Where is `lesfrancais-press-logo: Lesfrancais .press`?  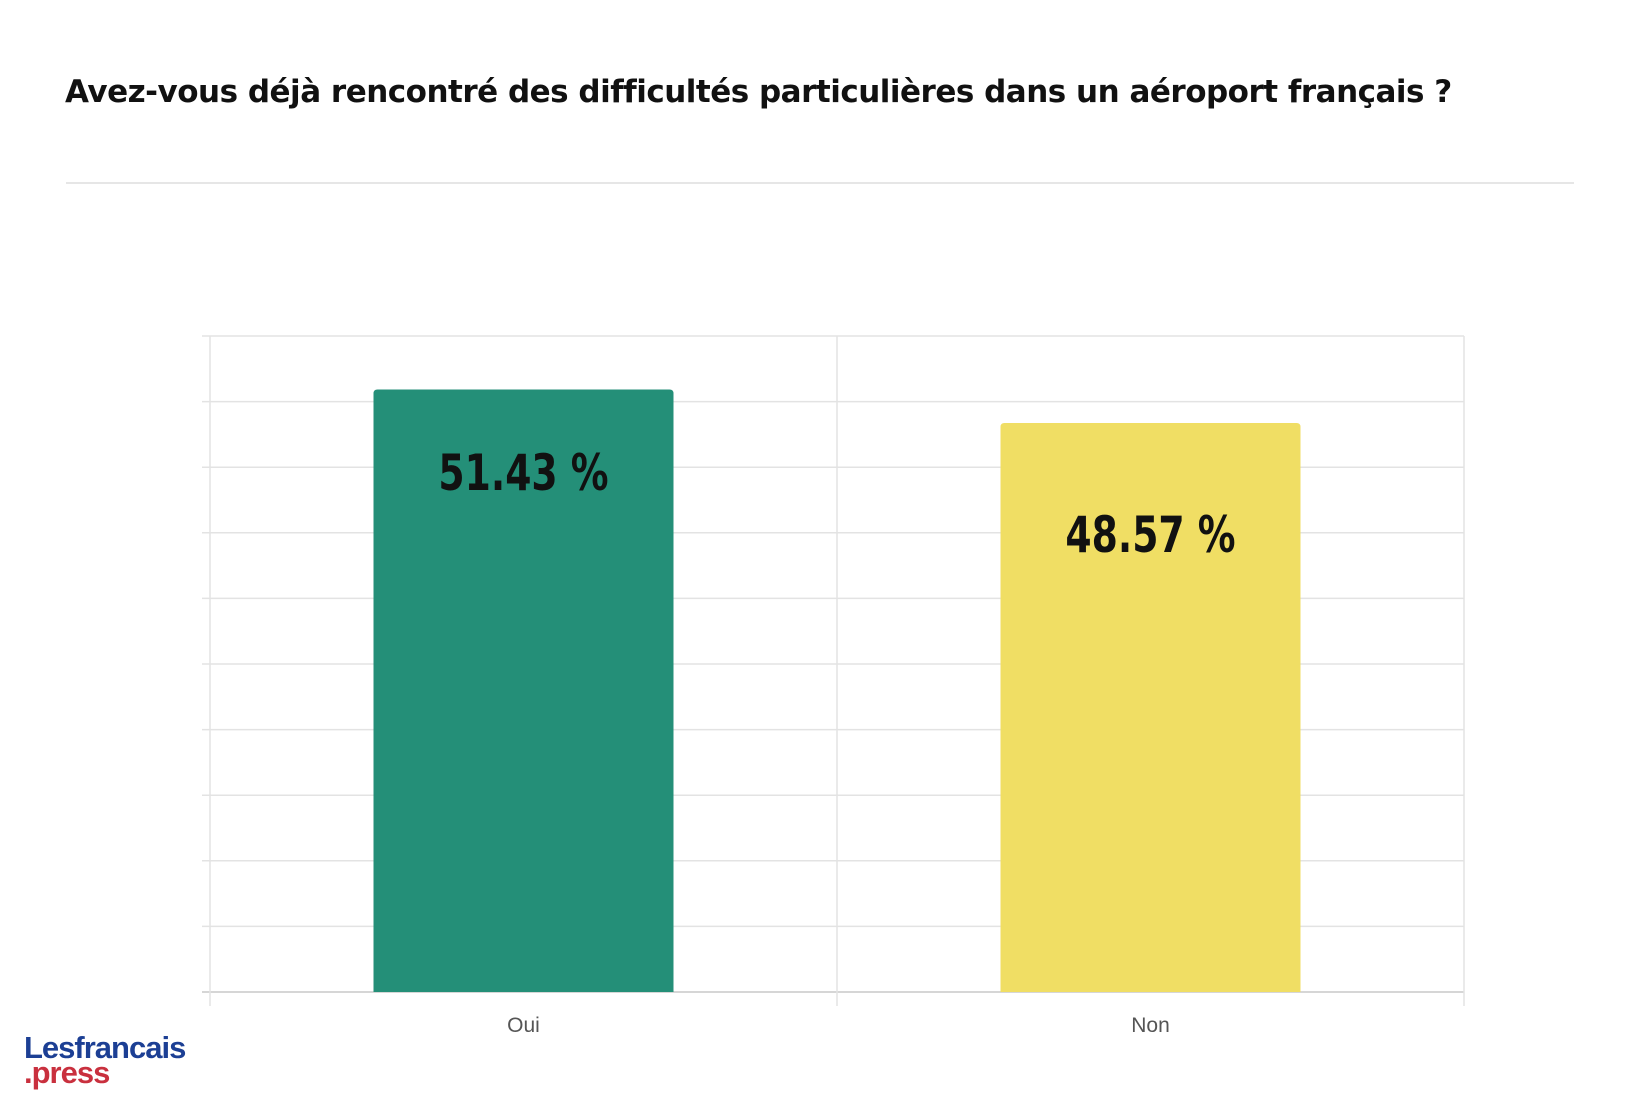
lesfrancais-press-logo: Lesfrancais .press is located at coordinates (105, 1060).